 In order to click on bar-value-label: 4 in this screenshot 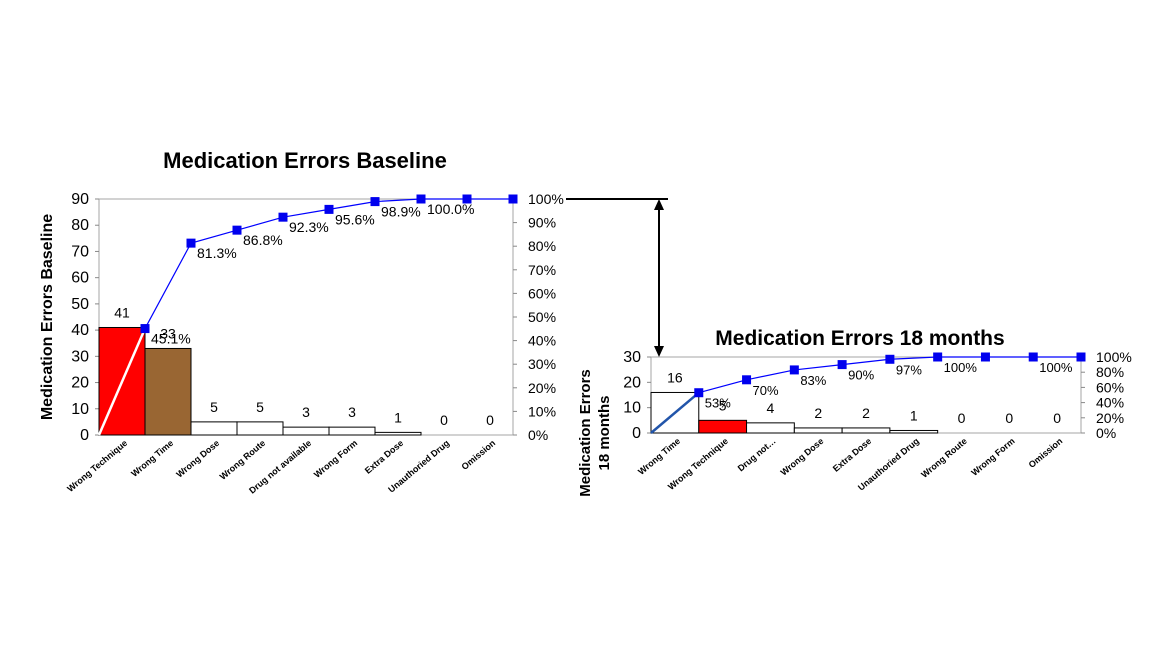, I will do `click(771, 408)`.